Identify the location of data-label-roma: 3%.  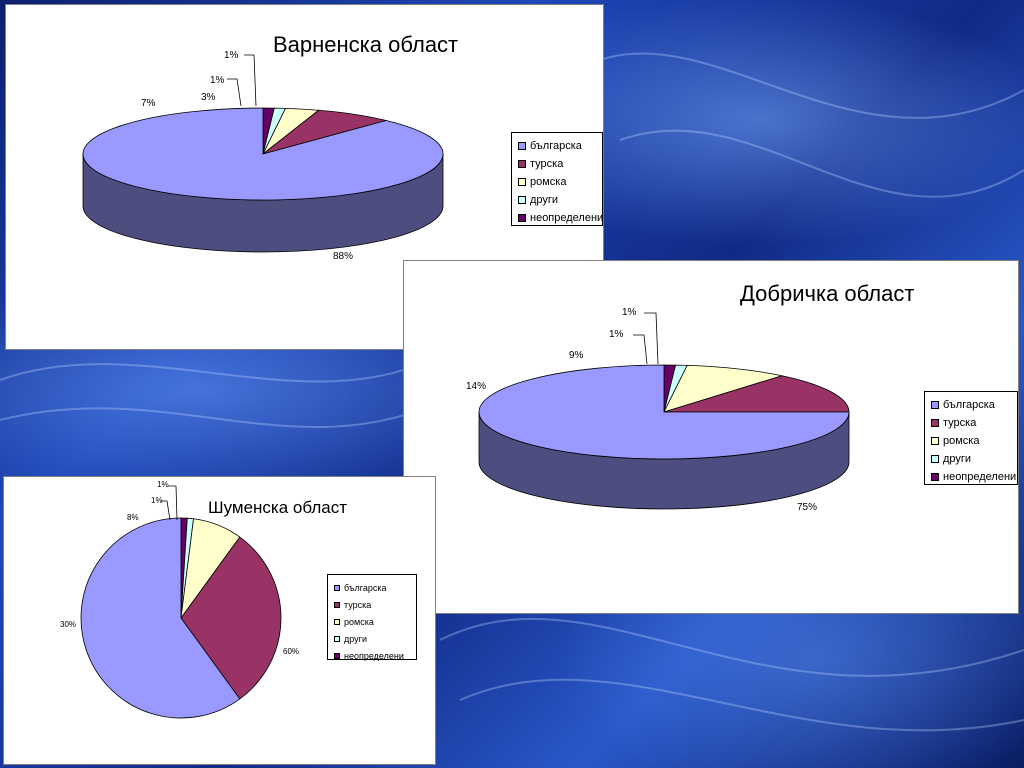
(208, 97).